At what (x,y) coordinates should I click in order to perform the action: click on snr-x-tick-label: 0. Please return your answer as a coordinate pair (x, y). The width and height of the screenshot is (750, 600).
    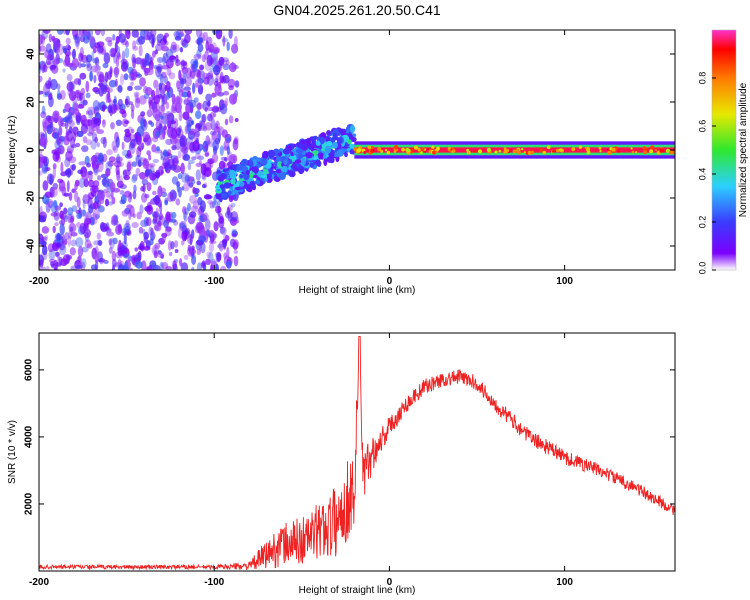
    Looking at the image, I should click on (390, 582).